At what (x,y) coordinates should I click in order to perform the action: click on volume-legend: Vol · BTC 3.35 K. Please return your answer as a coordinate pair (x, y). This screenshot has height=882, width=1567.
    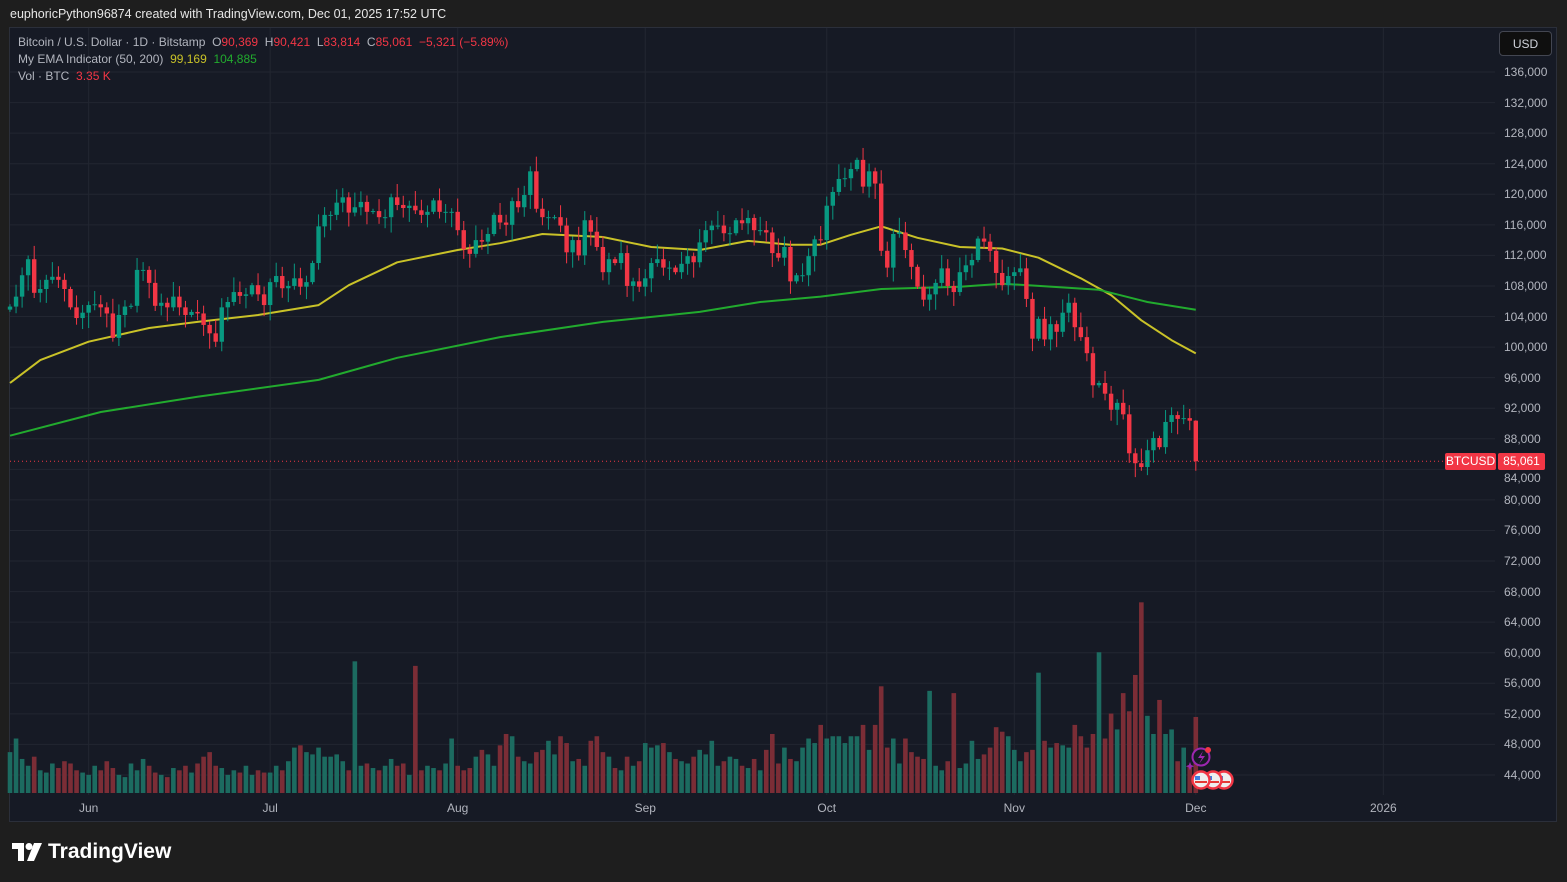
    Looking at the image, I should click on (64, 76).